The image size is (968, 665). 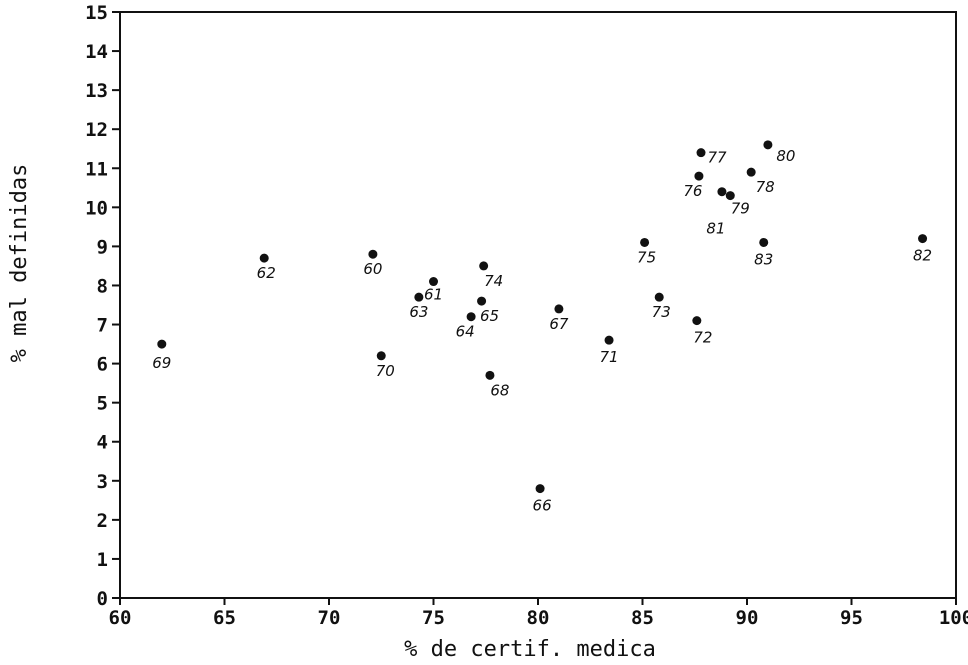 I want to click on x-axis-title: % de certif. medica, so click(x=530, y=649).